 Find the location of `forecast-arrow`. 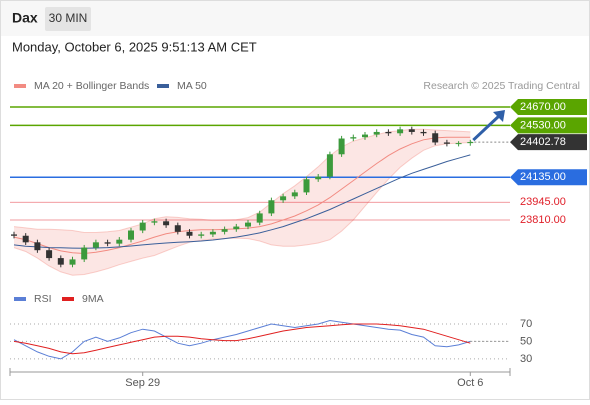

forecast-arrow is located at coordinates (486, 128).